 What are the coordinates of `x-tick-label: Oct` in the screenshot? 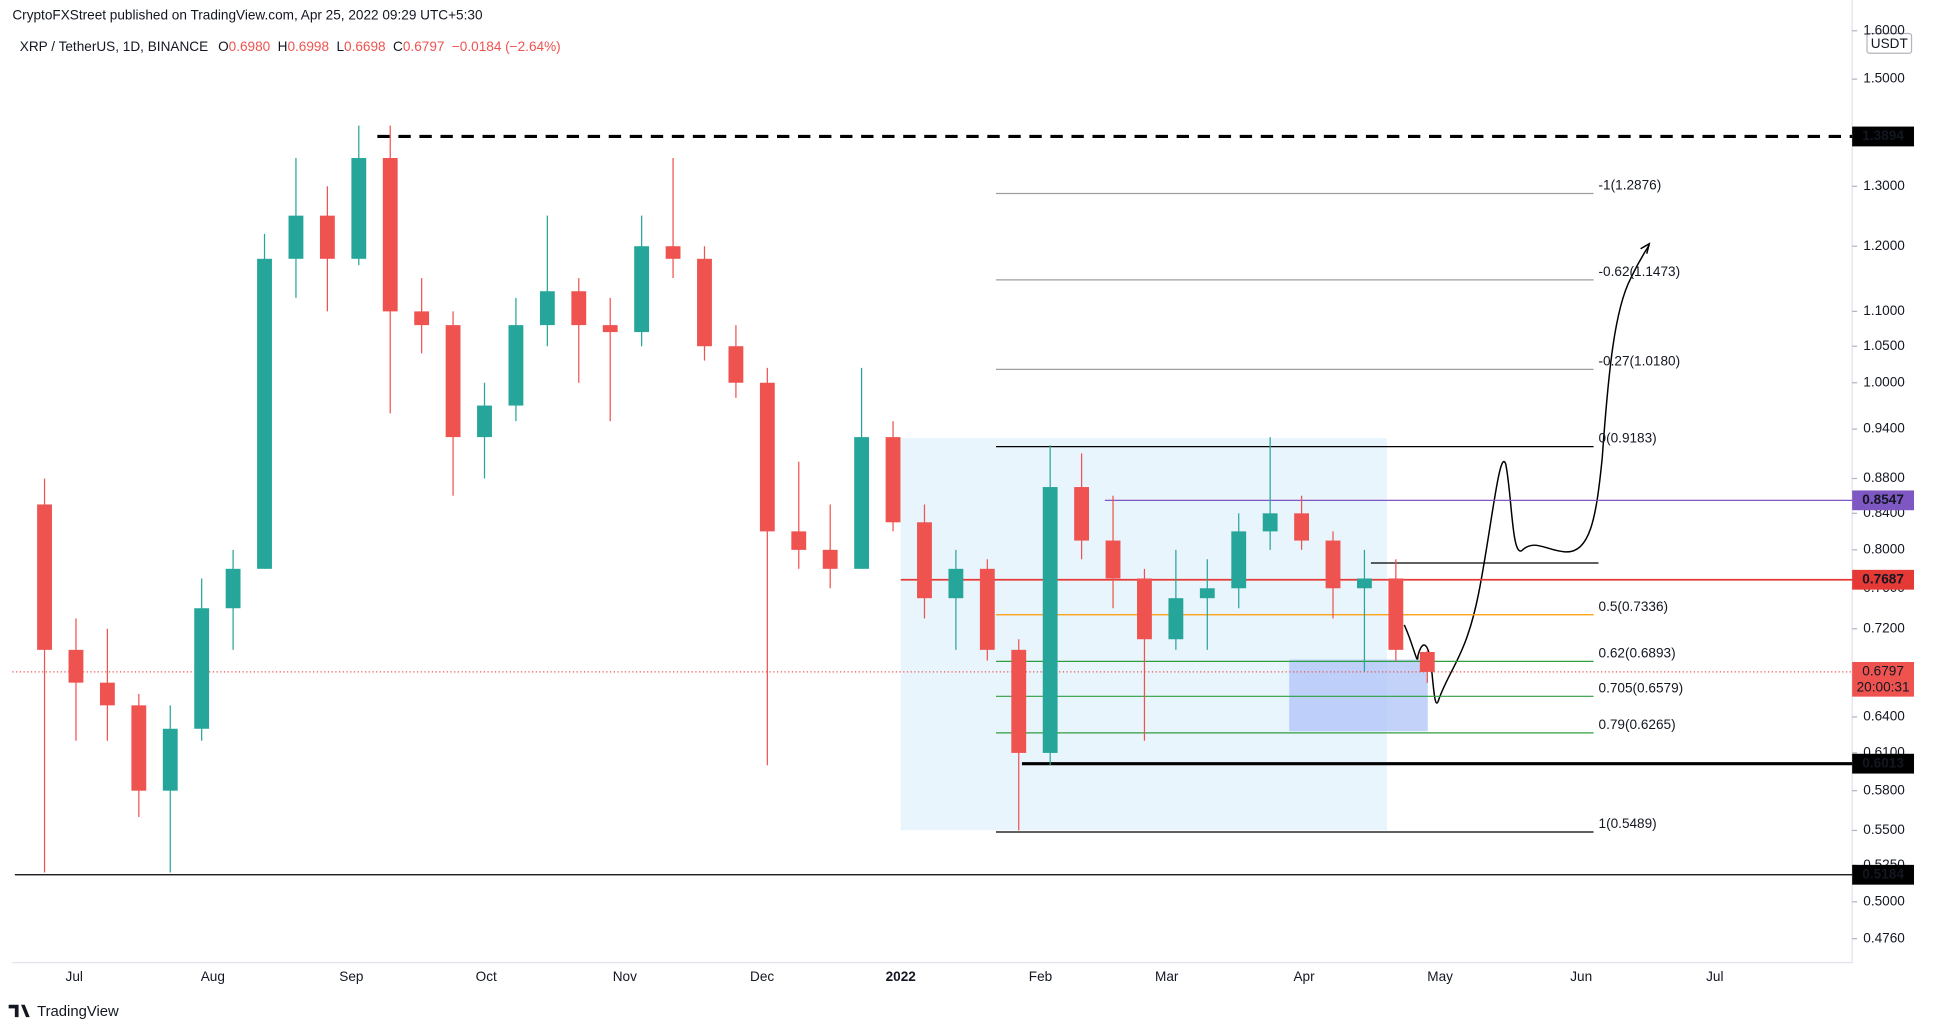 It's located at (486, 976).